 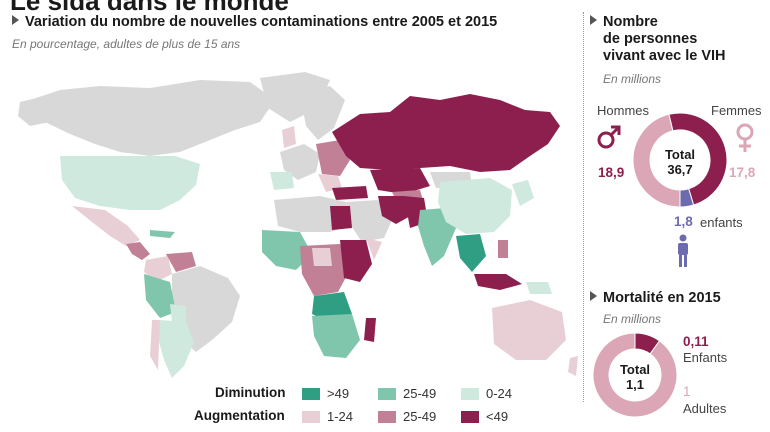 I want to click on region-caribbean, so click(x=162, y=234).